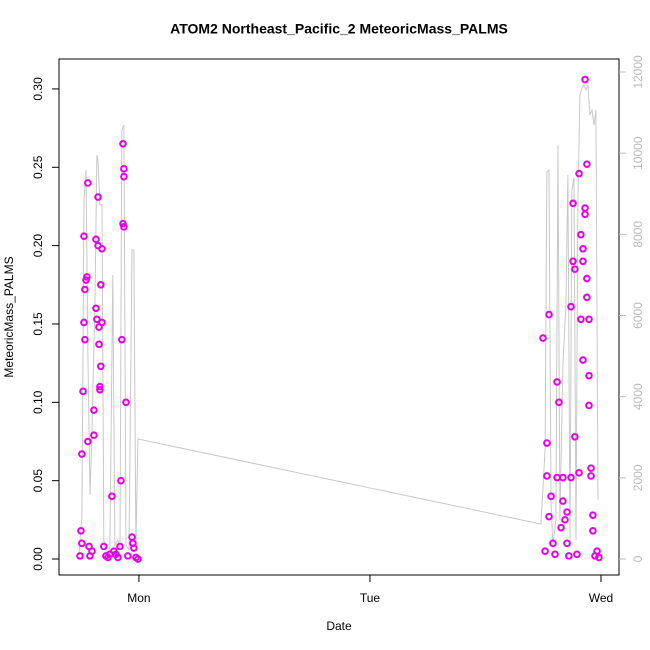  Describe the element at coordinates (638, 558) in the screenshot. I see `y2-tick-label: 0` at that location.